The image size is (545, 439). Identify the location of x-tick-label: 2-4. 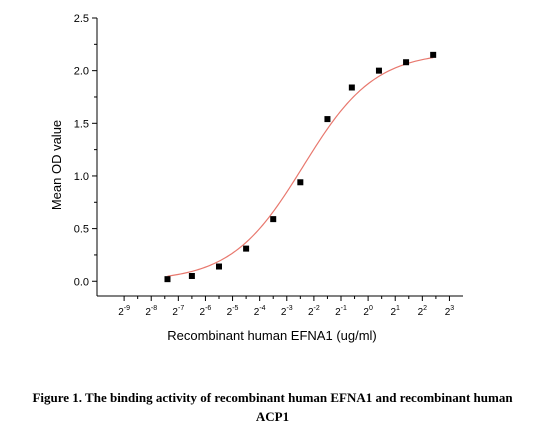
(260, 311).